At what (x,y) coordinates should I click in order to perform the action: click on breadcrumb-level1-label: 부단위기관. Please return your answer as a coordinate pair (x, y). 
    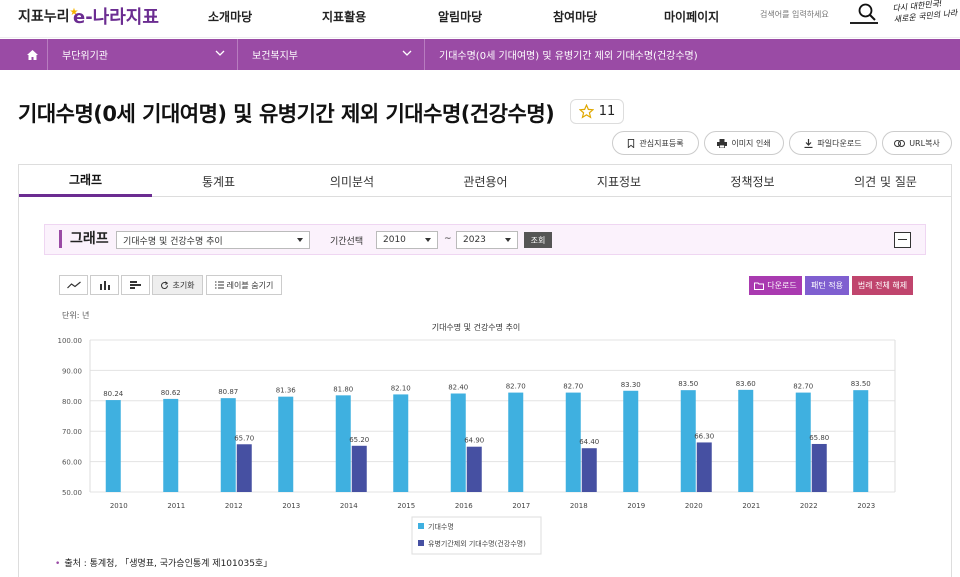
    Looking at the image, I should click on (85, 56).